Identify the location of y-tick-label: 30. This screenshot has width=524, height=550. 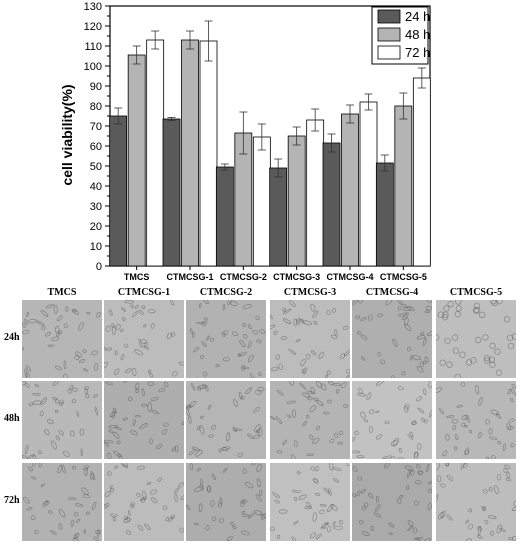
(96, 207).